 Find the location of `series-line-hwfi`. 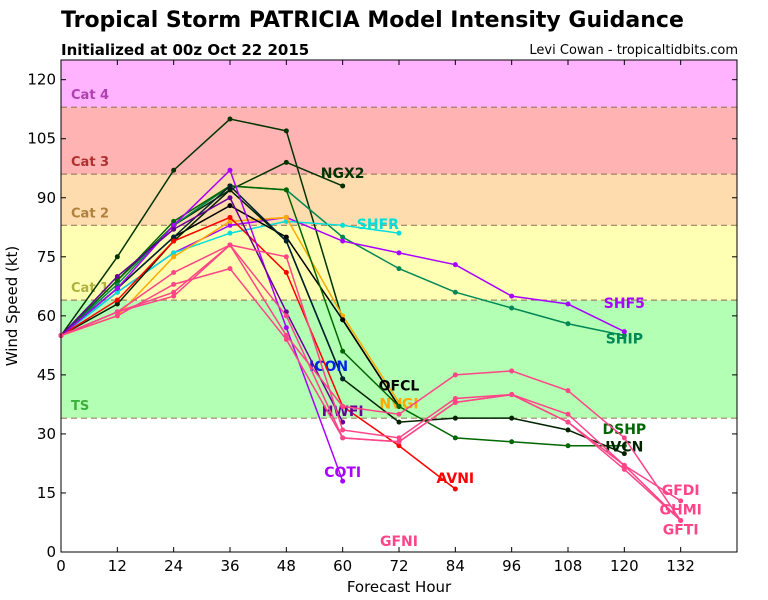

series-line-hwfi is located at coordinates (202, 309).